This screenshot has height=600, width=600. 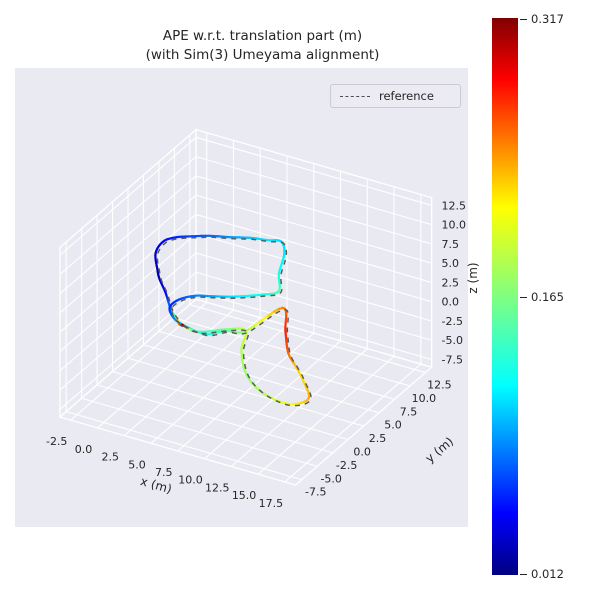 What do you see at coordinates (244, 495) in the screenshot?
I see `svg-text: 15.0` at bounding box center [244, 495].